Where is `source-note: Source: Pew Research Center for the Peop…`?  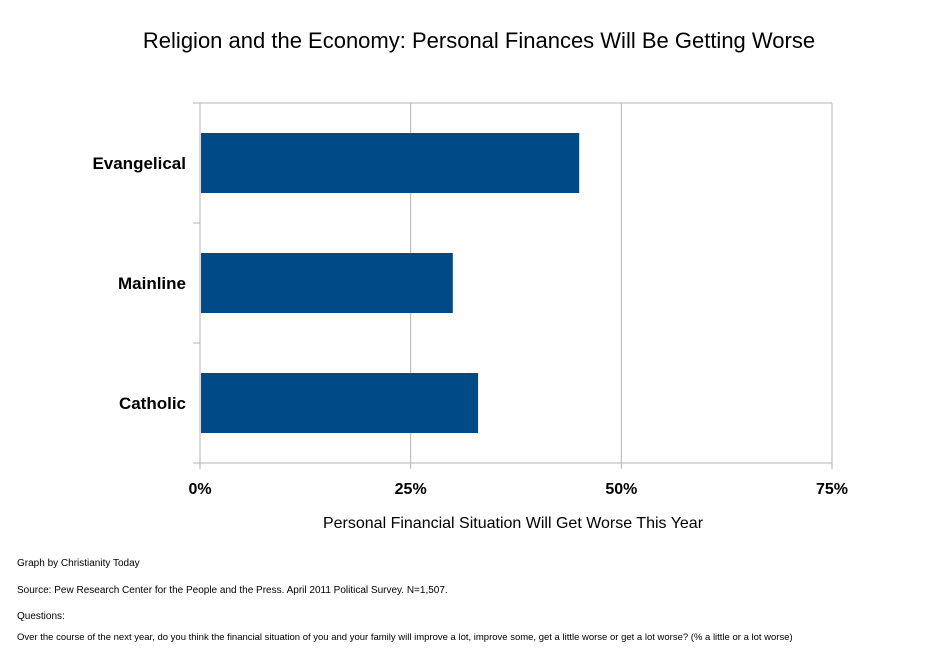
source-note: Source: Pew Research Center for the Peop… is located at coordinates (232, 590).